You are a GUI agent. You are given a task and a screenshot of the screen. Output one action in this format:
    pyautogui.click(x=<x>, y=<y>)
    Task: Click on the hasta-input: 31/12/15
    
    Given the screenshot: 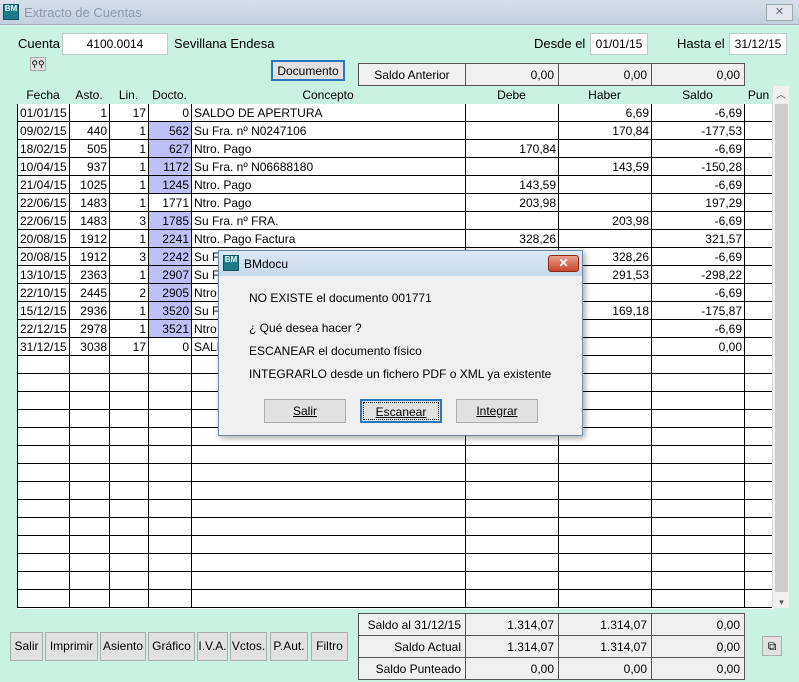 What is the action you would take?
    pyautogui.click(x=758, y=44)
    